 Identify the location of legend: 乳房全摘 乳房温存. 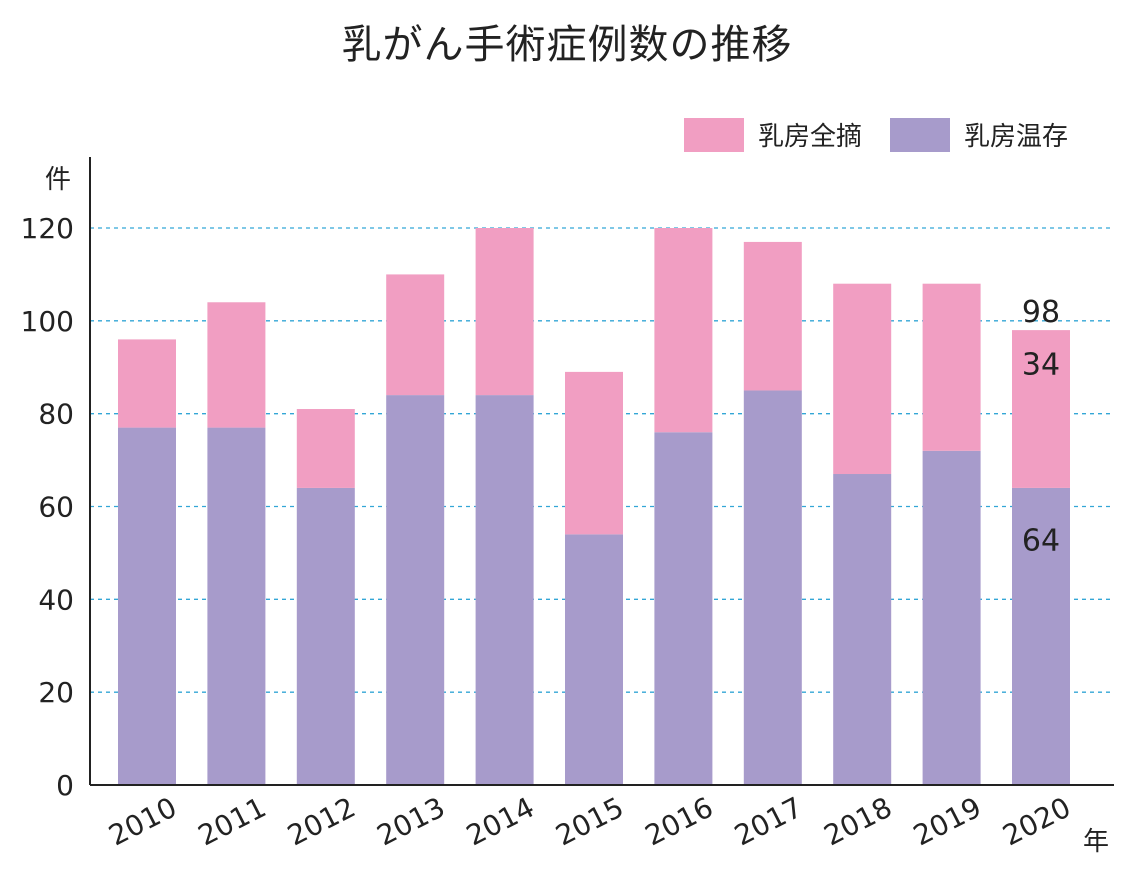
(890, 134).